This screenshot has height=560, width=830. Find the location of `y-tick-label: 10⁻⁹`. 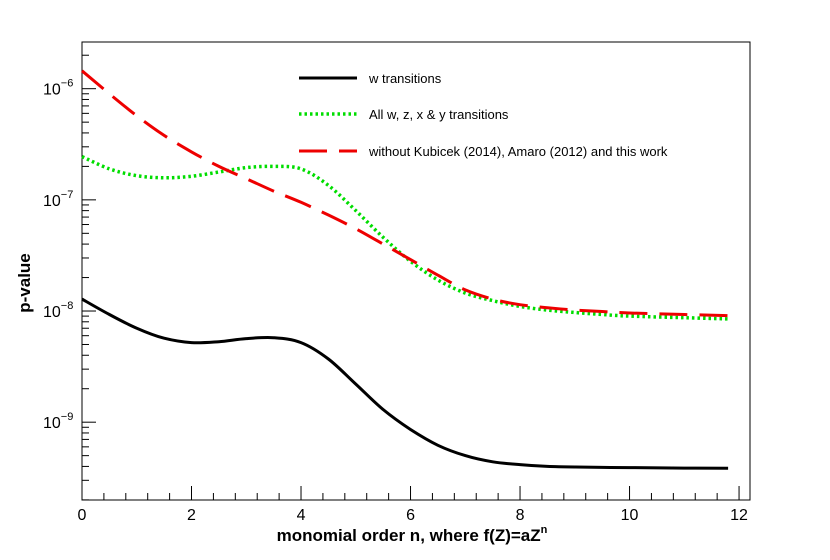

y-tick-label: 10⁻⁹ is located at coordinates (58, 421).